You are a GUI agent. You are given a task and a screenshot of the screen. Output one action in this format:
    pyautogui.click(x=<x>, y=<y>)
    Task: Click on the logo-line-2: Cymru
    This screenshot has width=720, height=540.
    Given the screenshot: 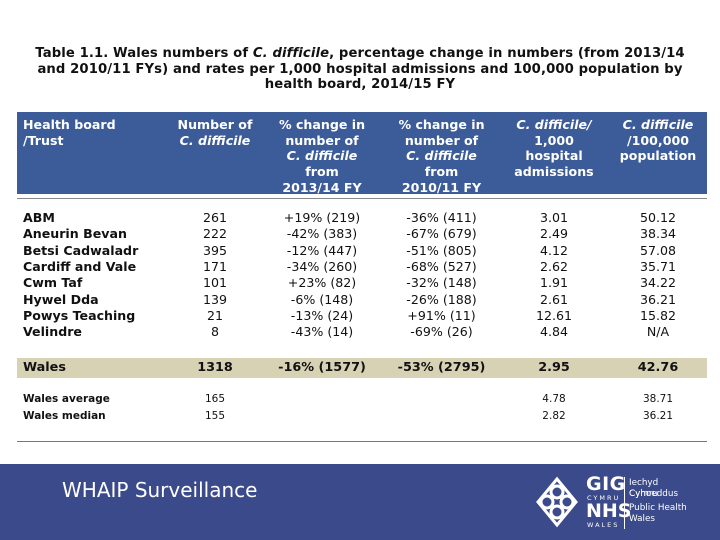 What is the action you would take?
    pyautogui.click(x=644, y=494)
    